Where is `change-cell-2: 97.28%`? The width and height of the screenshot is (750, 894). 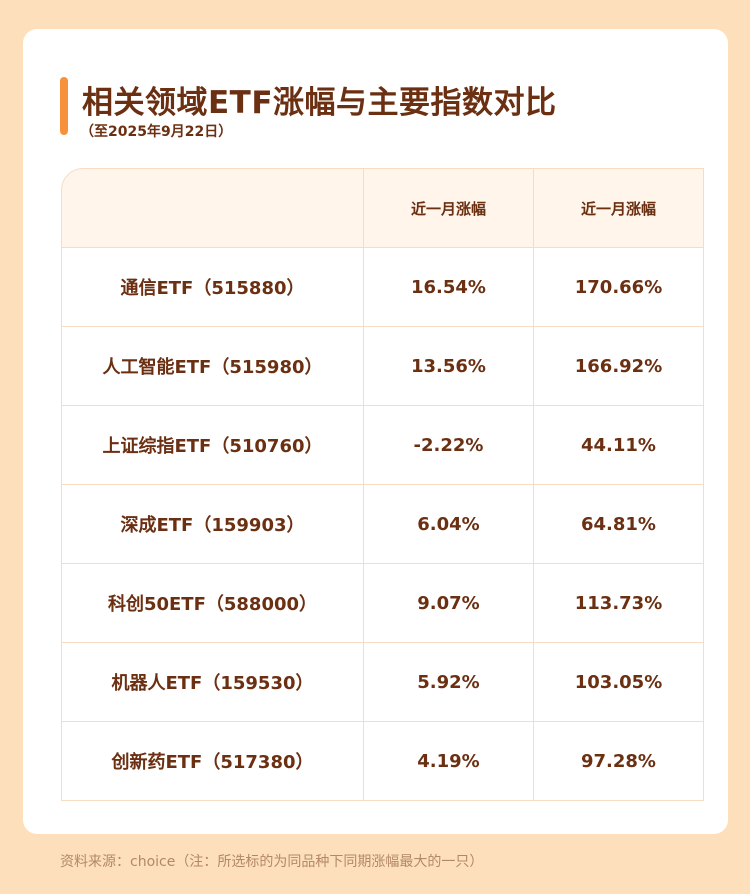
change-cell-2: 97.28% is located at coordinates (619, 761).